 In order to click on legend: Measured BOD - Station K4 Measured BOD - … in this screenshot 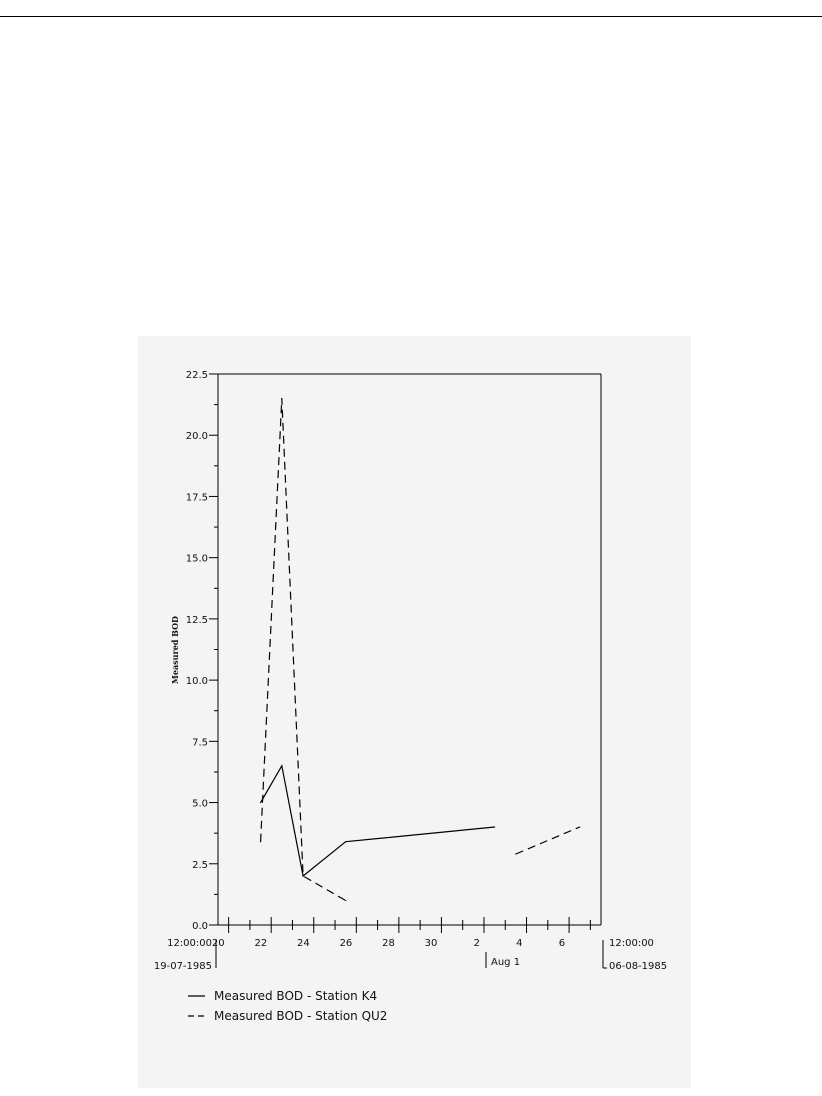, I will do `click(287, 1006)`.